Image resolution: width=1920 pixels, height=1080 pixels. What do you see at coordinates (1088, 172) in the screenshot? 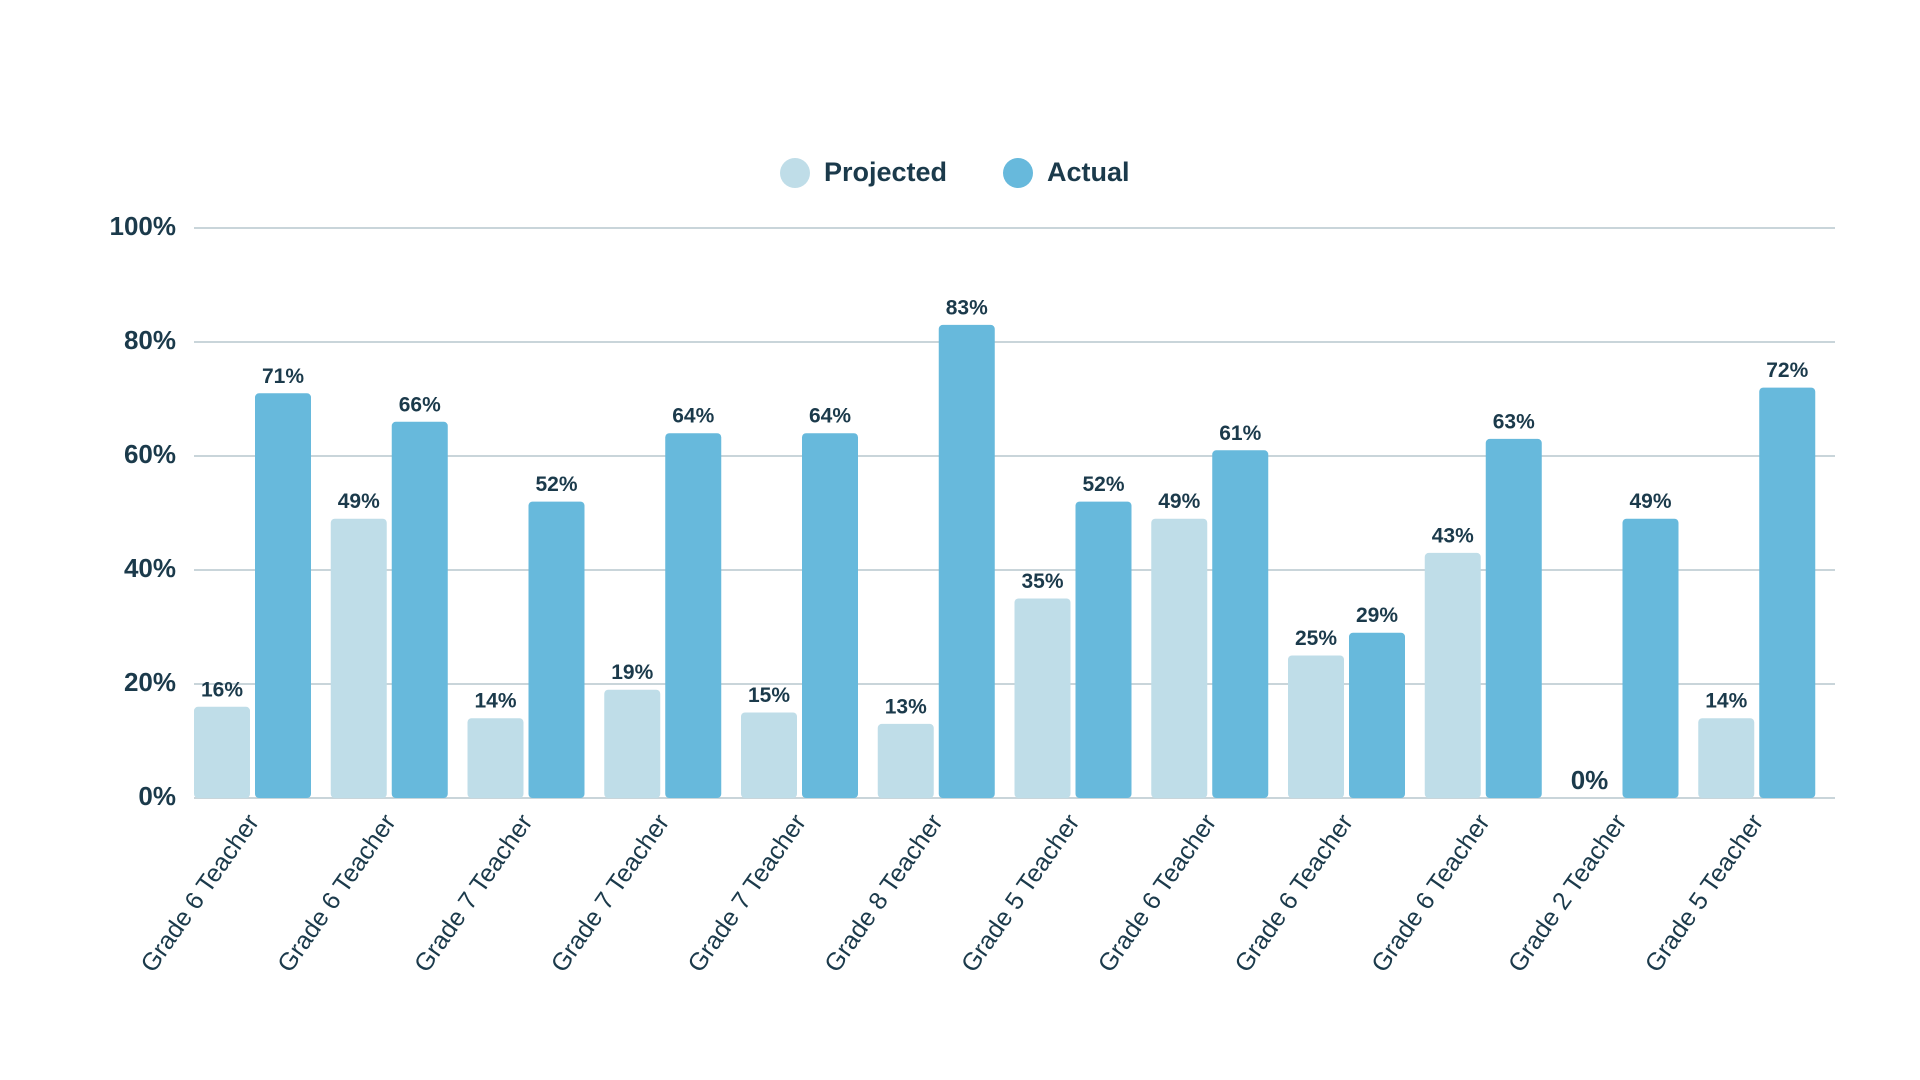
I see `legend-label: Actual` at bounding box center [1088, 172].